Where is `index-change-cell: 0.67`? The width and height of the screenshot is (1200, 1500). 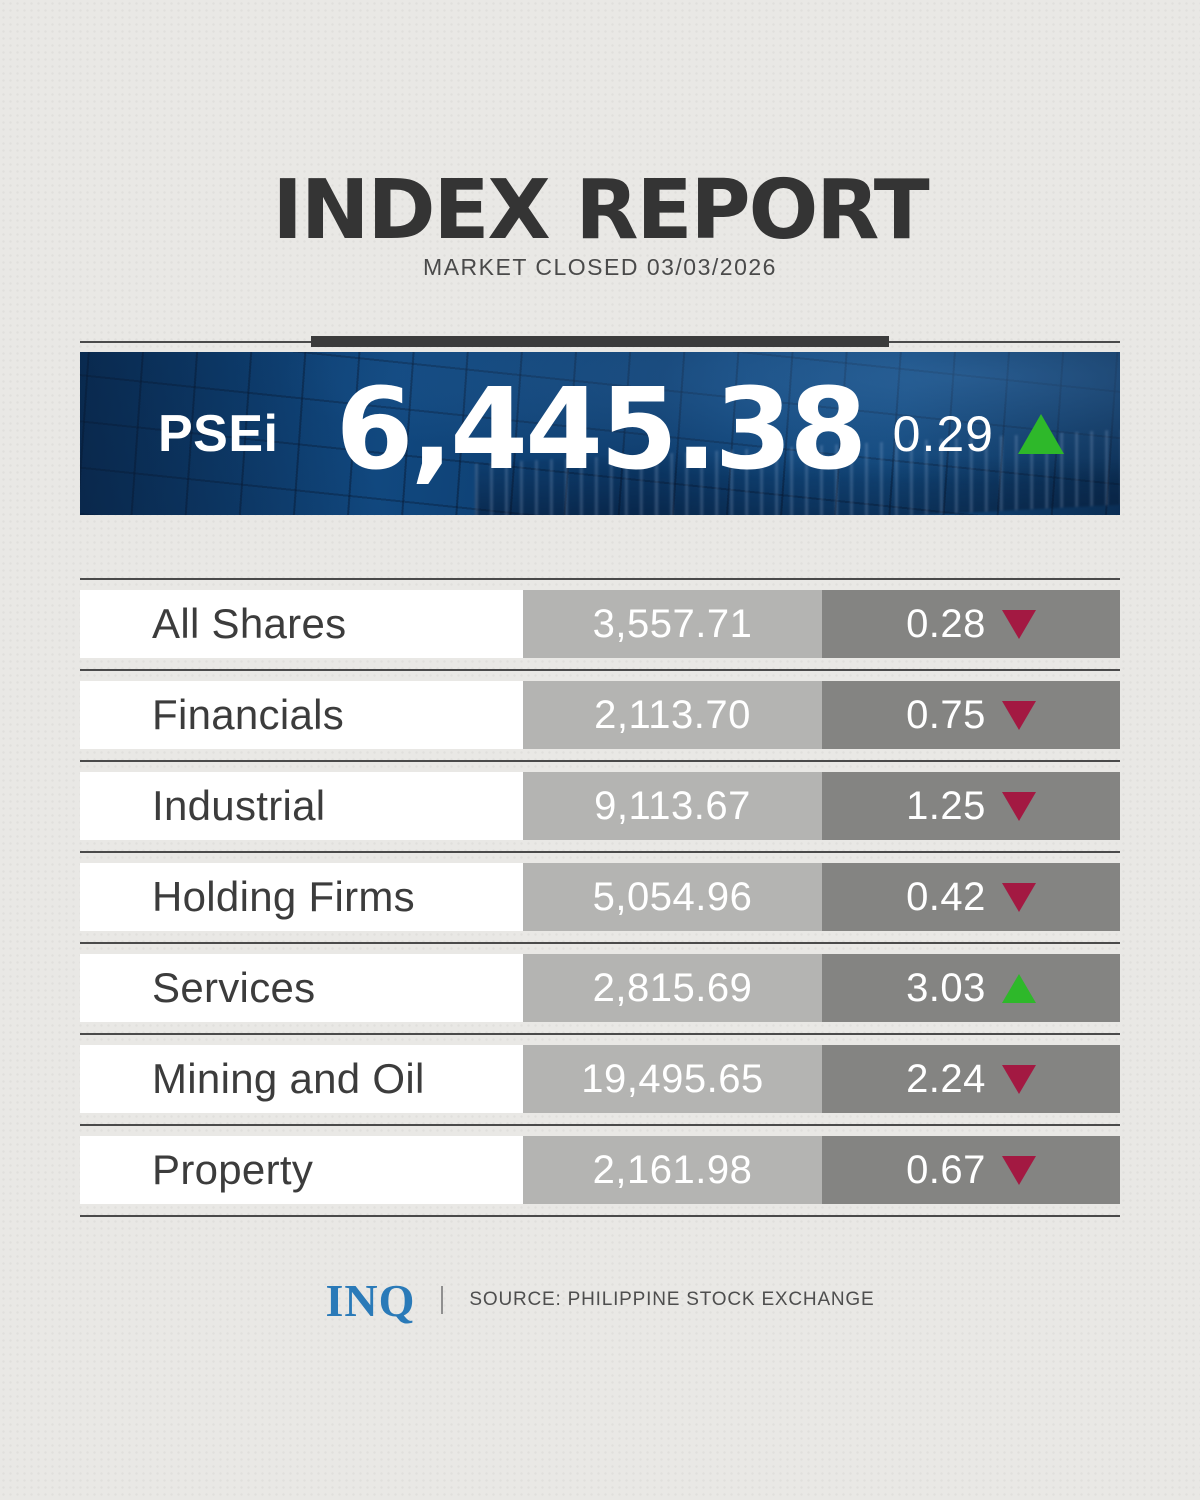
index-change-cell: 0.67 is located at coordinates (971, 1170).